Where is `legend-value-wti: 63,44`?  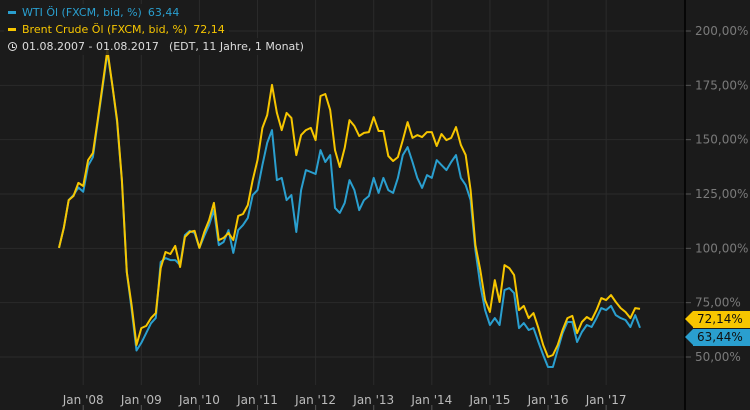 legend-value-wti: 63,44 is located at coordinates (163, 12).